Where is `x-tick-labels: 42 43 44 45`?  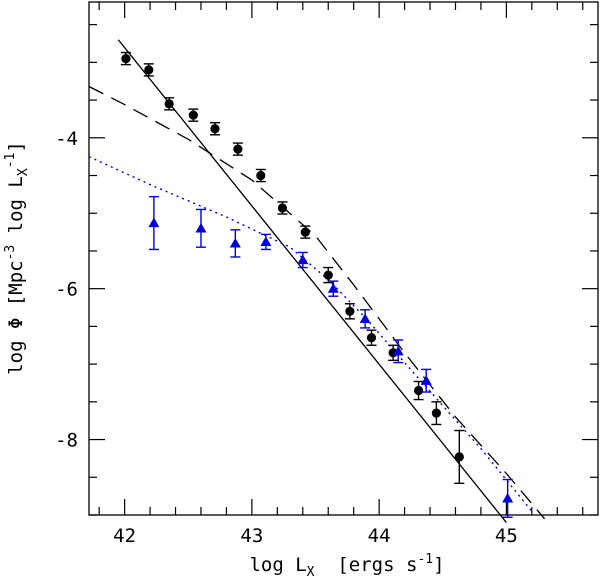 x-tick-labels: 42 43 44 45 is located at coordinates (315, 536).